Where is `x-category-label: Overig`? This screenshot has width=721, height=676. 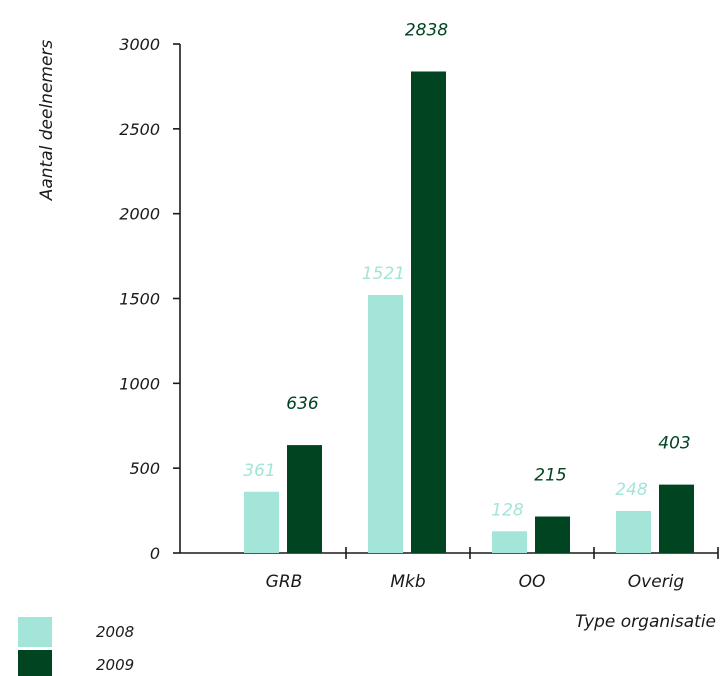 x-category-label: Overig is located at coordinates (656, 582).